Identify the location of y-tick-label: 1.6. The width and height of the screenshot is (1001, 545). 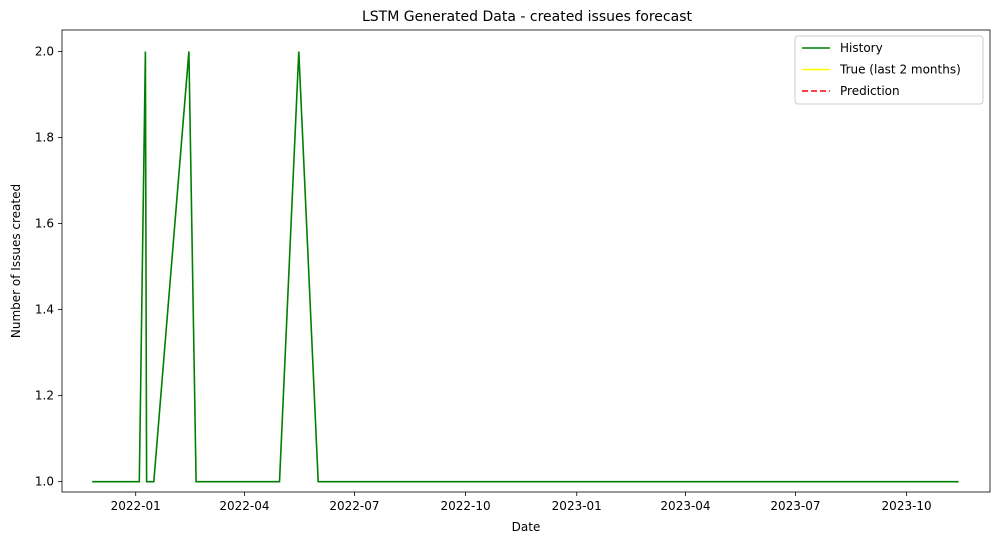
(44, 224).